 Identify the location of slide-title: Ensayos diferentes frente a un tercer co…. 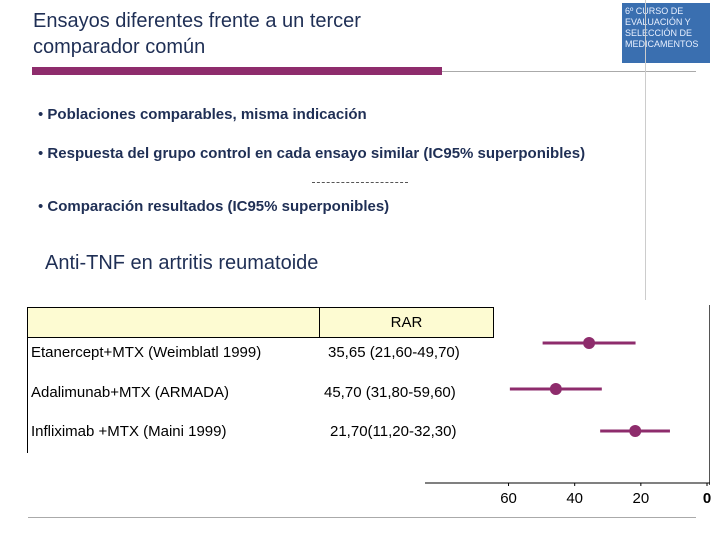
(197, 34).